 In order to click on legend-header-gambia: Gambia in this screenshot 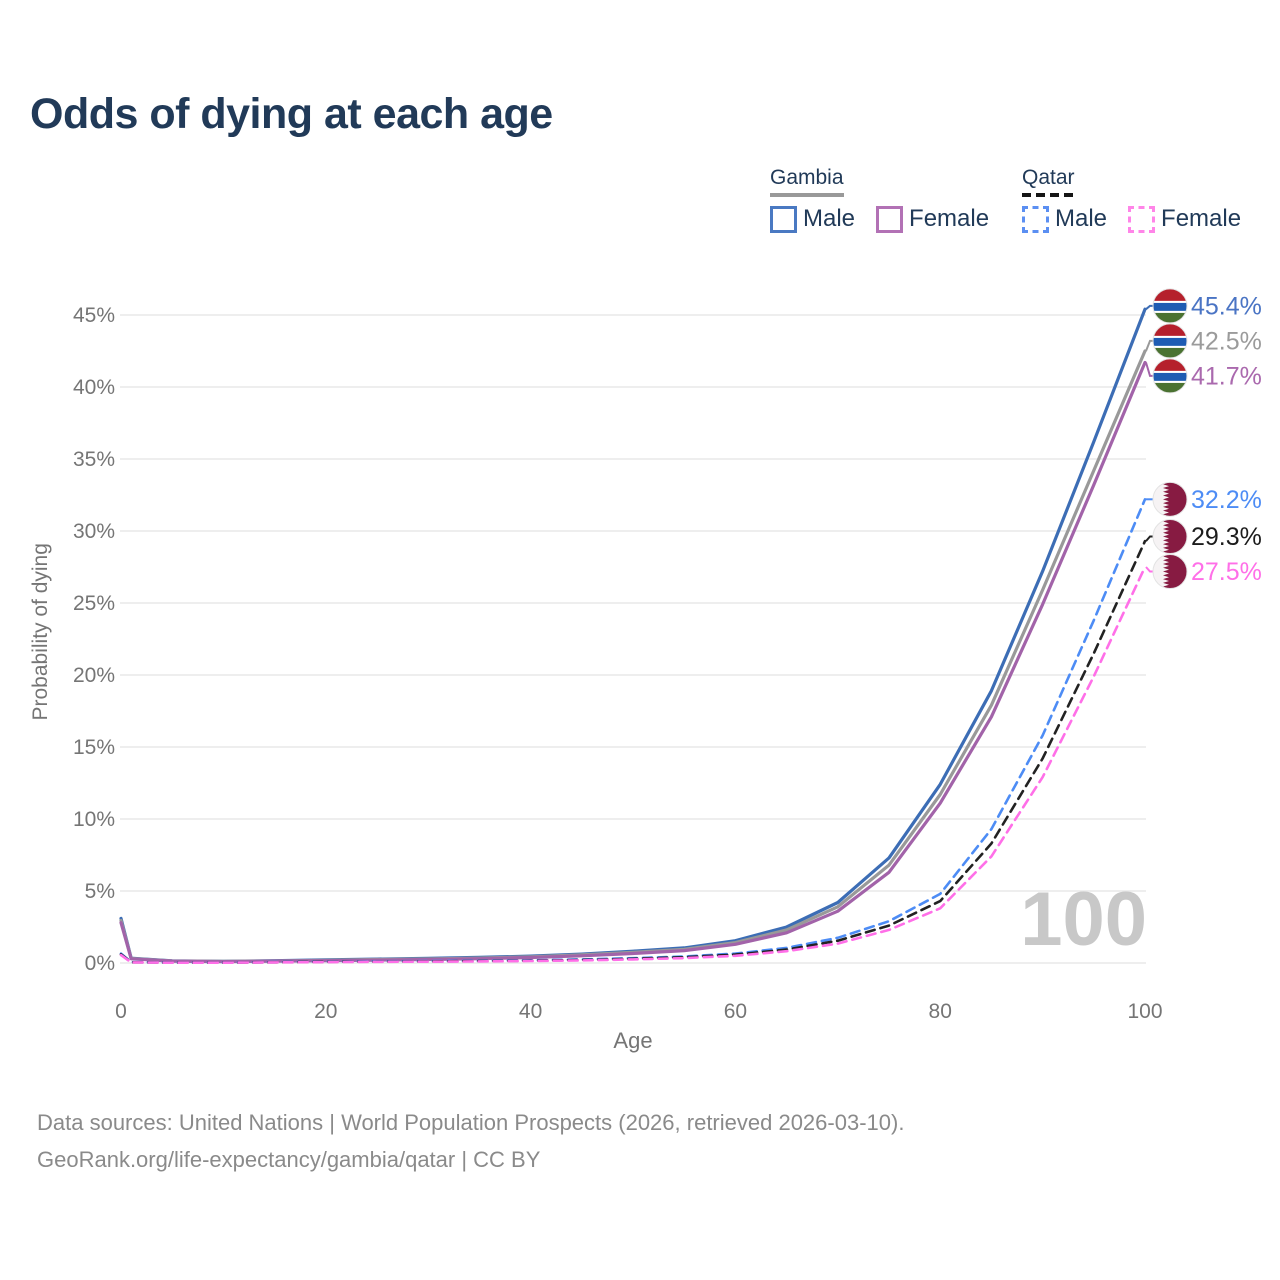, I will do `click(807, 181)`.